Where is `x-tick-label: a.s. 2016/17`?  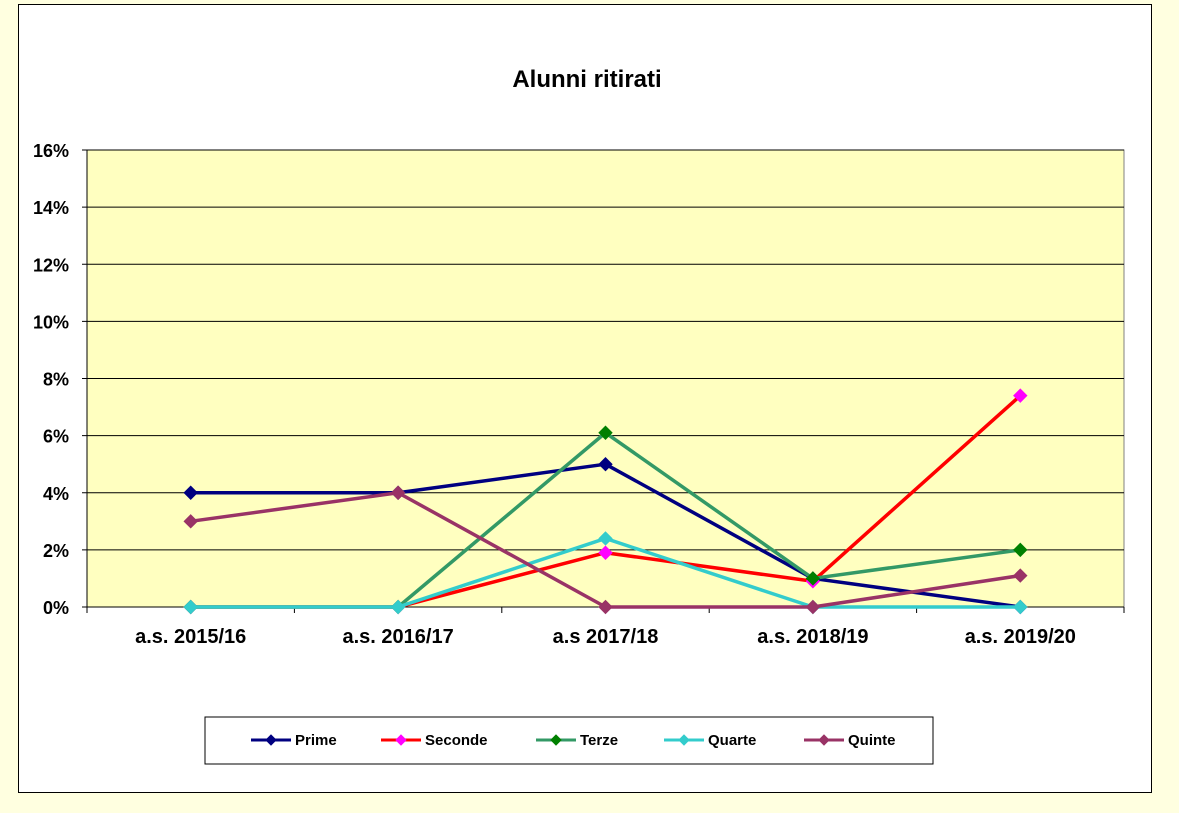 x-tick-label: a.s. 2016/17 is located at coordinates (397, 637).